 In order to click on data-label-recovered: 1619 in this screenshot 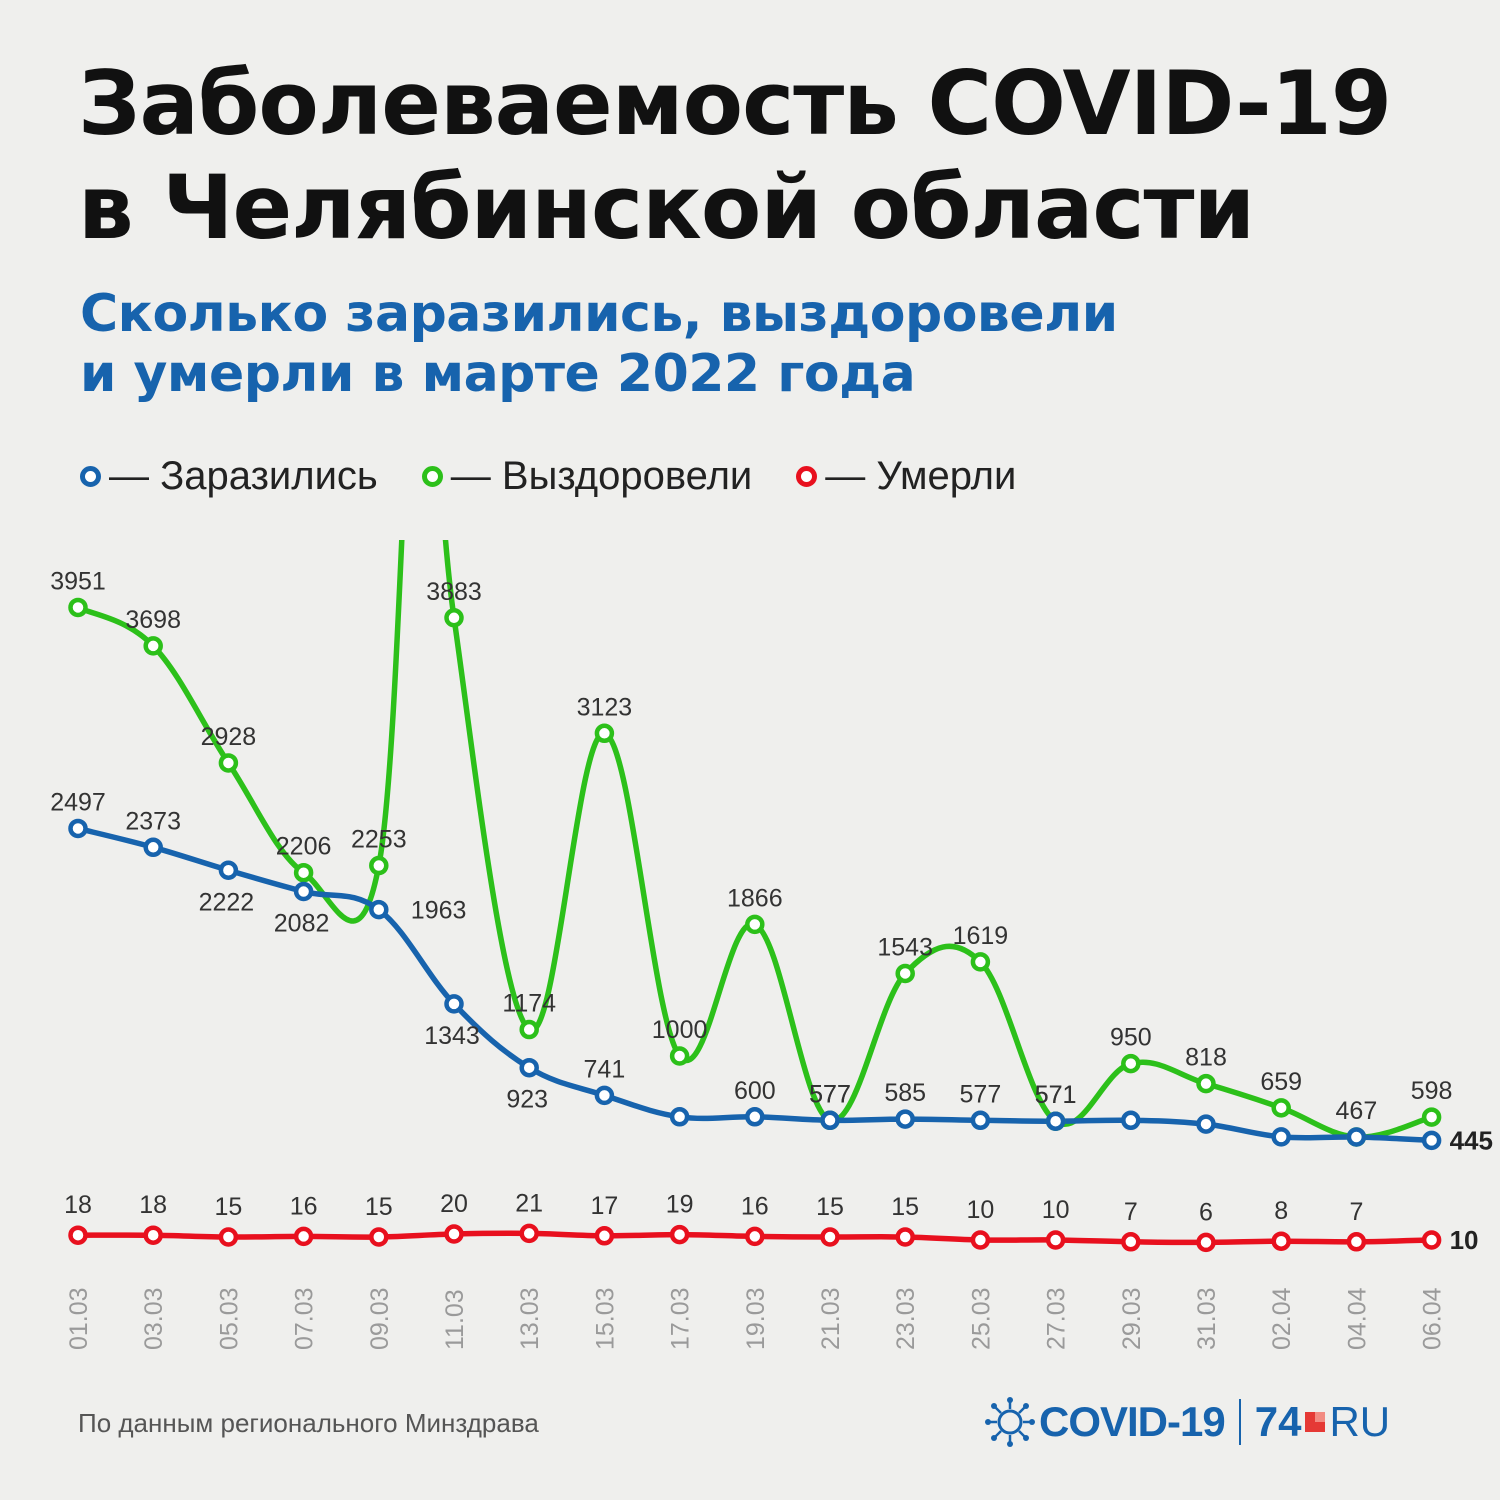, I will do `click(981, 936)`.